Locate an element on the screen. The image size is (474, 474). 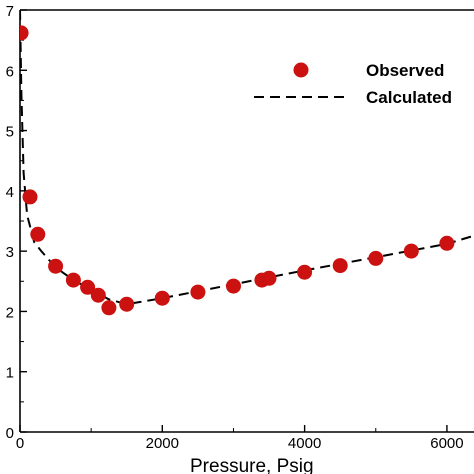
x-tick-label: 4000 is located at coordinates (304, 443).